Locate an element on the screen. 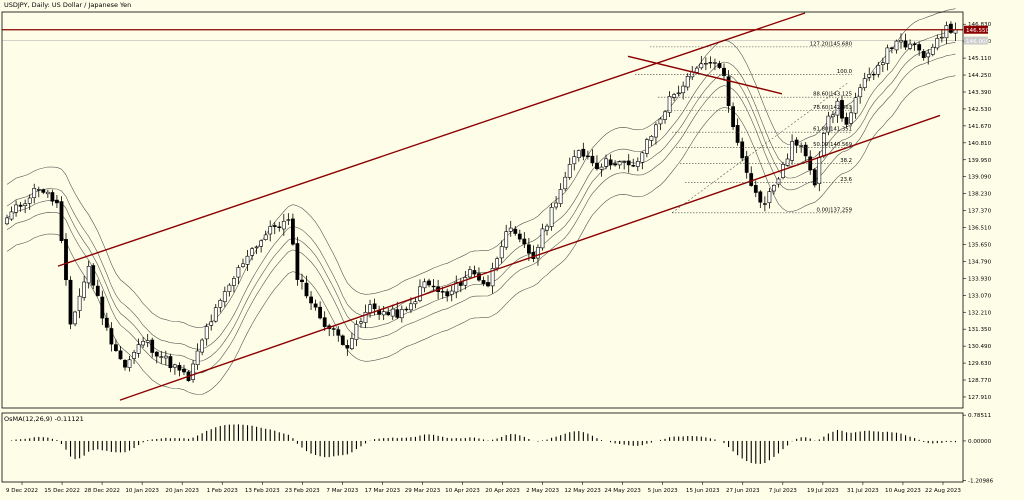 This screenshot has width=1024, height=500. fibonacci-level-label: 38.2 is located at coordinates (846, 161).